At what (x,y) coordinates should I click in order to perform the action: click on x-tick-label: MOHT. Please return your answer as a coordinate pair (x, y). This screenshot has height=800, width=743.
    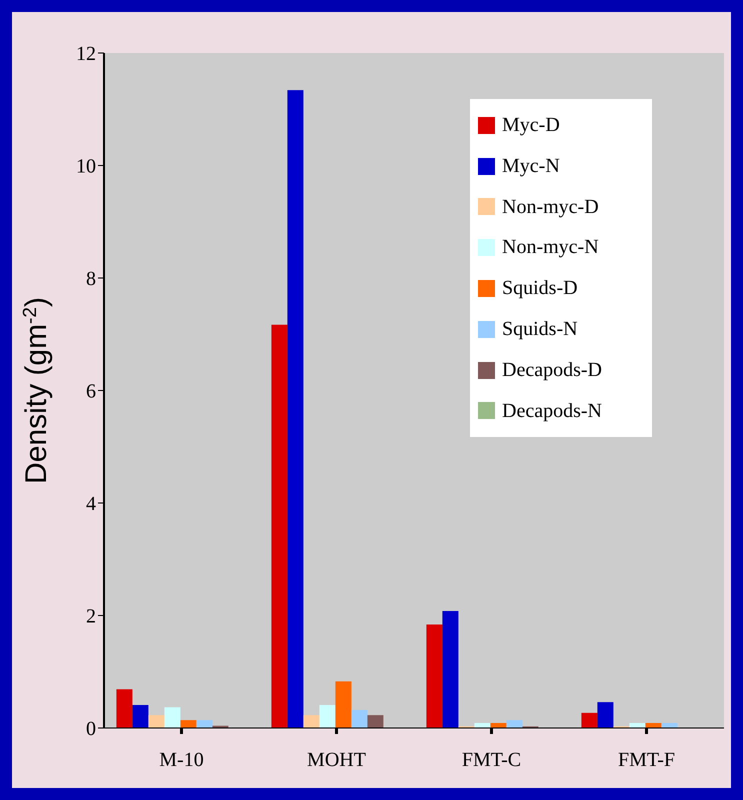
    Looking at the image, I should click on (336, 760).